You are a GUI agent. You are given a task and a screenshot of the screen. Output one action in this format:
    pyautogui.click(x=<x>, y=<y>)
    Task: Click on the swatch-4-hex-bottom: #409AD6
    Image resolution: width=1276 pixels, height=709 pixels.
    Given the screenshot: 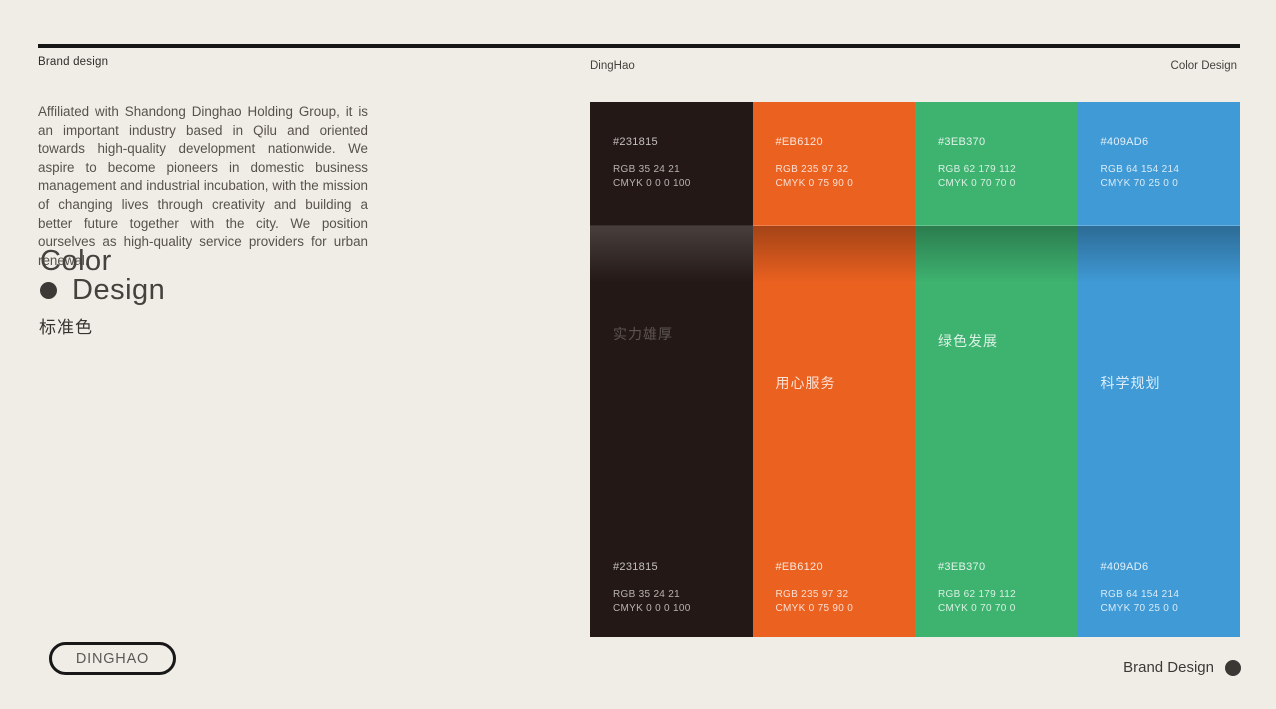 What is the action you would take?
    pyautogui.click(x=1124, y=567)
    